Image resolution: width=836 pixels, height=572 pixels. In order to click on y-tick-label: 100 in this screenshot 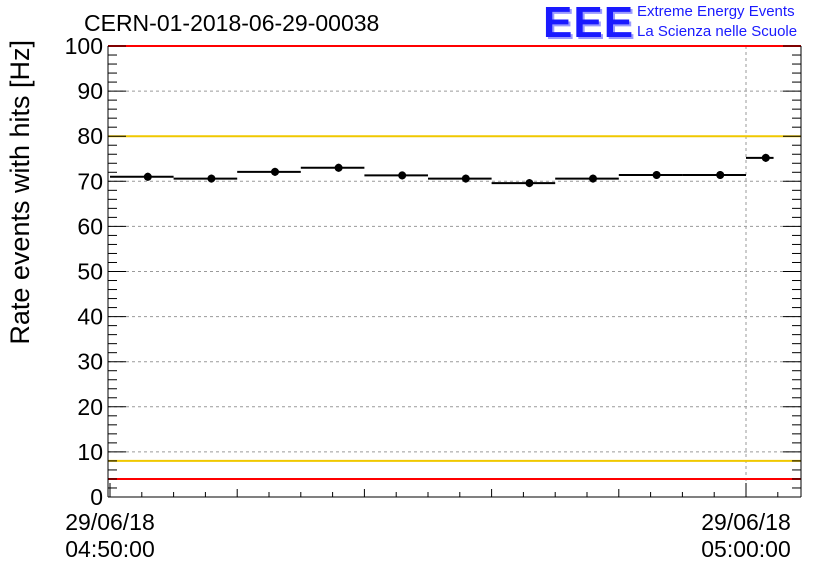, I will do `click(84, 46)`.